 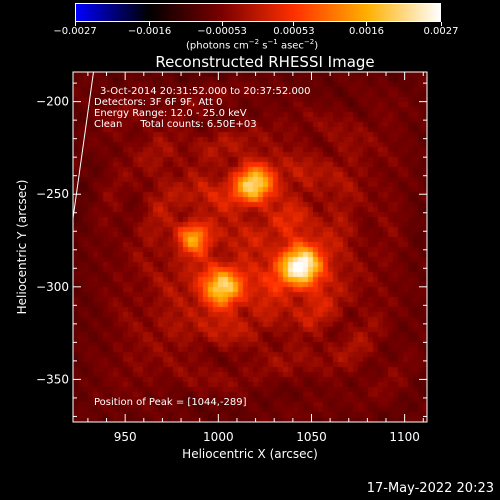 What do you see at coordinates (75, 31) in the screenshot?
I see `colorbar-tick-label: −0.0027` at bounding box center [75, 31].